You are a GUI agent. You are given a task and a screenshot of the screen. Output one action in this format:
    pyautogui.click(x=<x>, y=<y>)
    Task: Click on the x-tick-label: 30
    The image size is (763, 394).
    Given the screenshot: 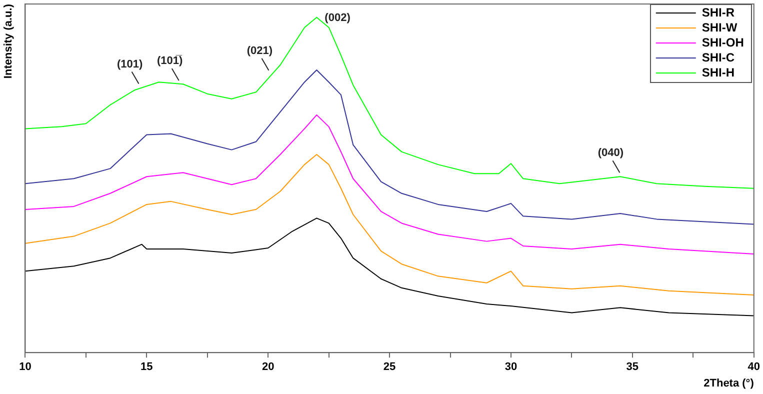 What is the action you would take?
    pyautogui.click(x=511, y=367)
    